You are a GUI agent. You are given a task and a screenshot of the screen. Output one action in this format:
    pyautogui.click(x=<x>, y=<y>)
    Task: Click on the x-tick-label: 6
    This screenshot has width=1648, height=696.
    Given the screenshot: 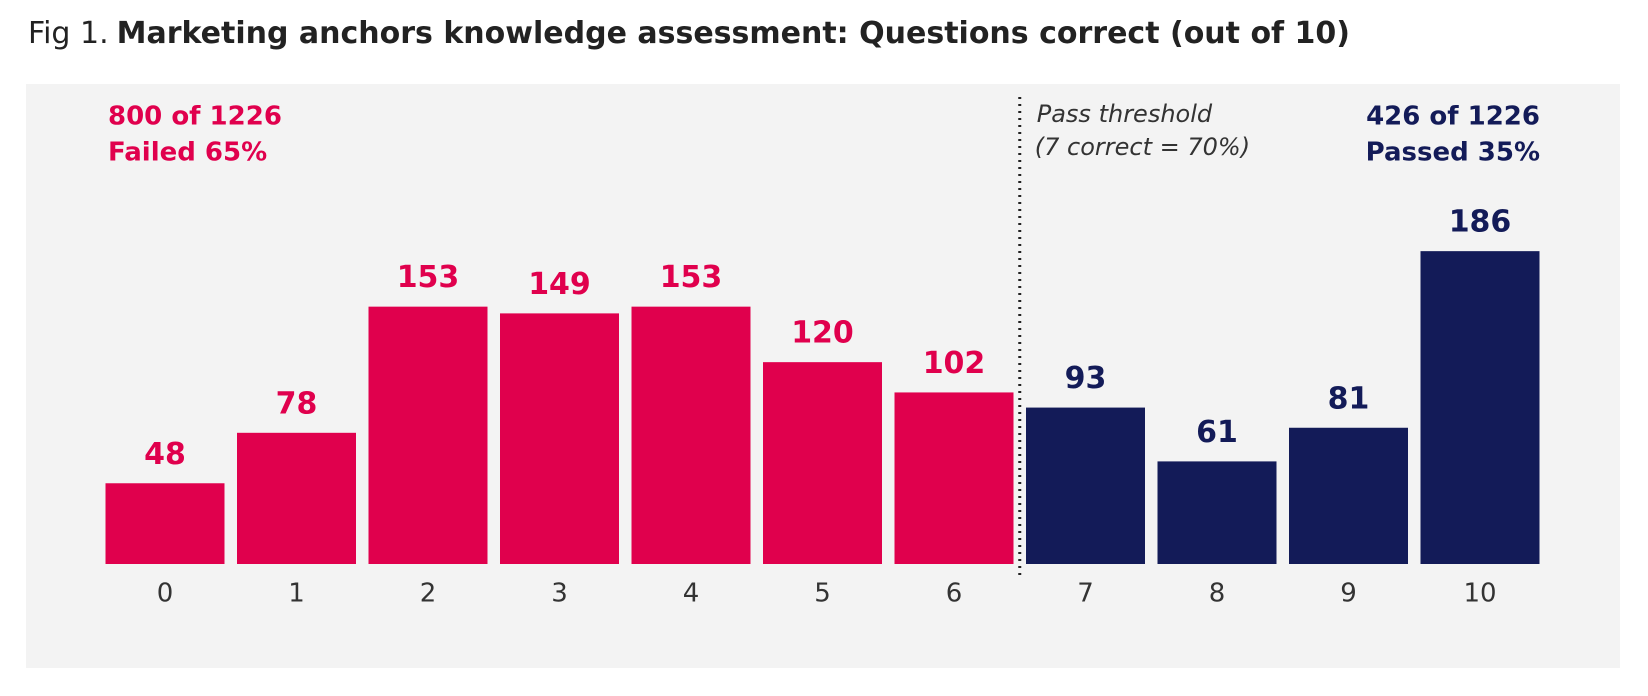 What is the action you would take?
    pyautogui.click(x=954, y=594)
    